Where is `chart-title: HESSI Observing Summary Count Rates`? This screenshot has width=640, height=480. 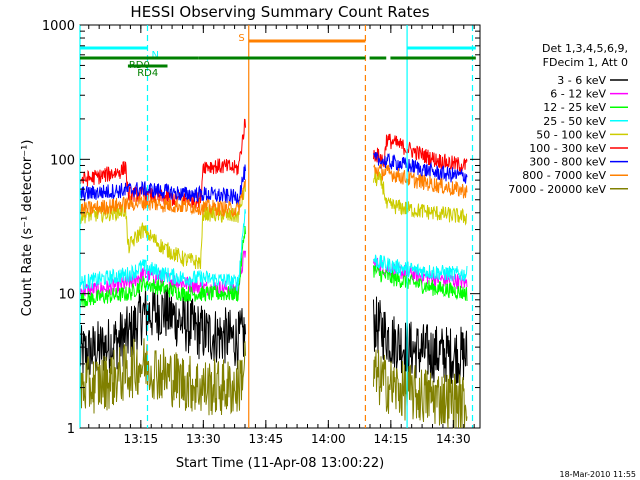
chart-title: HESSI Observing Summary Count Rates is located at coordinates (279, 12).